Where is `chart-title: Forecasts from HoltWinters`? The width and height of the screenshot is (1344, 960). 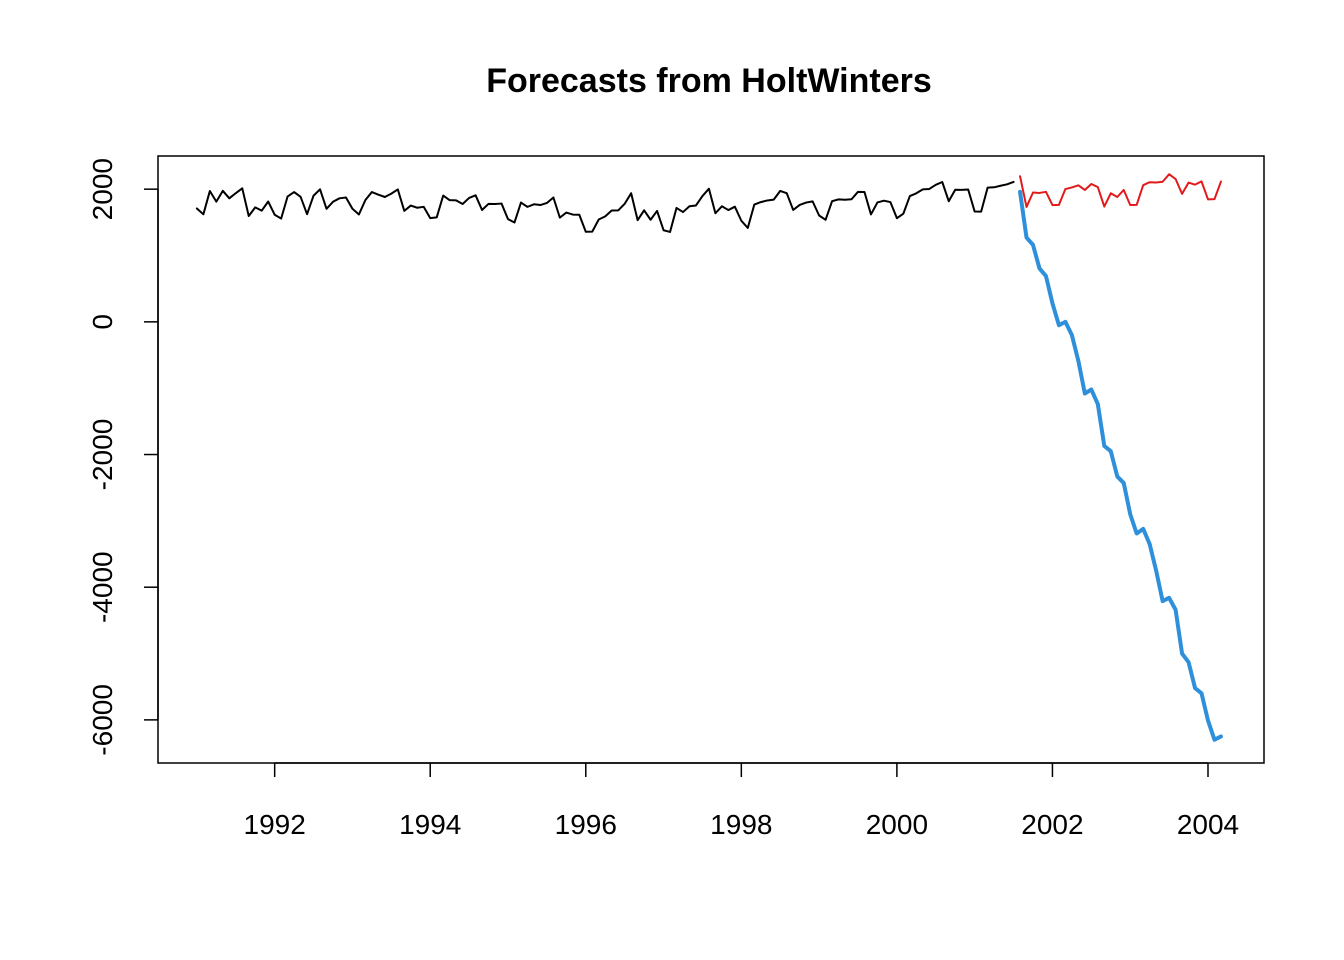
chart-title: Forecasts from HoltWinters is located at coordinates (709, 81).